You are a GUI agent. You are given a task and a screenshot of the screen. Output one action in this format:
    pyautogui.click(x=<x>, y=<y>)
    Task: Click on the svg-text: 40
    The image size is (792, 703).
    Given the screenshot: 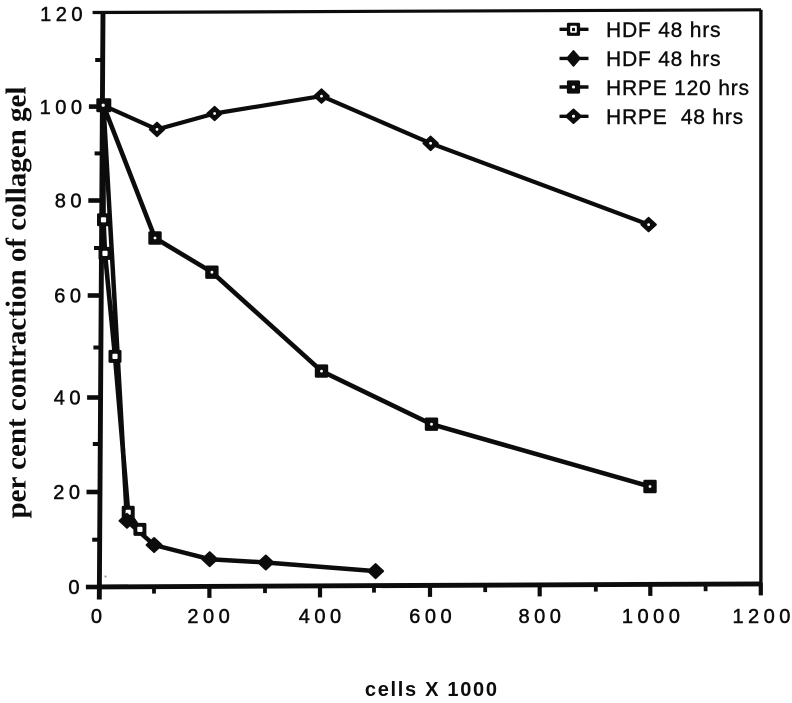 What is the action you would take?
    pyautogui.click(x=69, y=399)
    